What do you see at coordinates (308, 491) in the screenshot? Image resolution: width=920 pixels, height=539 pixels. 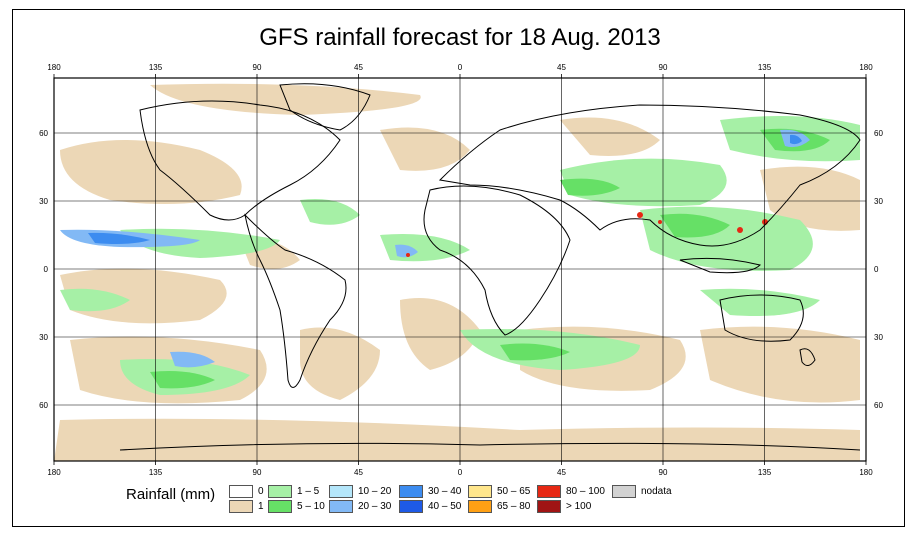 I see `legend-label: 1 – 5` at bounding box center [308, 491].